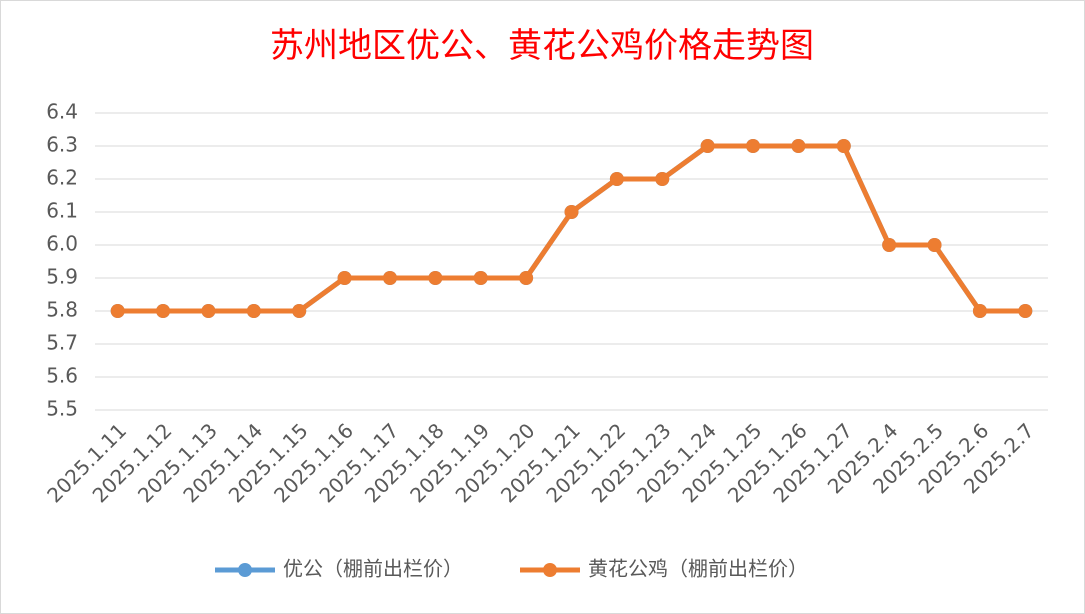 Image resolution: width=1085 pixels, height=614 pixels. Describe the element at coordinates (542, 46) in the screenshot. I see `chart-title: 苏州地区优公、黄花公鸡价格走势图` at that location.